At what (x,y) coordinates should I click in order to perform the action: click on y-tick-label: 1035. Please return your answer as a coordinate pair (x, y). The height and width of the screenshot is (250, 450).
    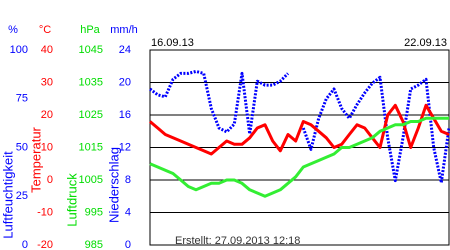
    Looking at the image, I should click on (91, 82).